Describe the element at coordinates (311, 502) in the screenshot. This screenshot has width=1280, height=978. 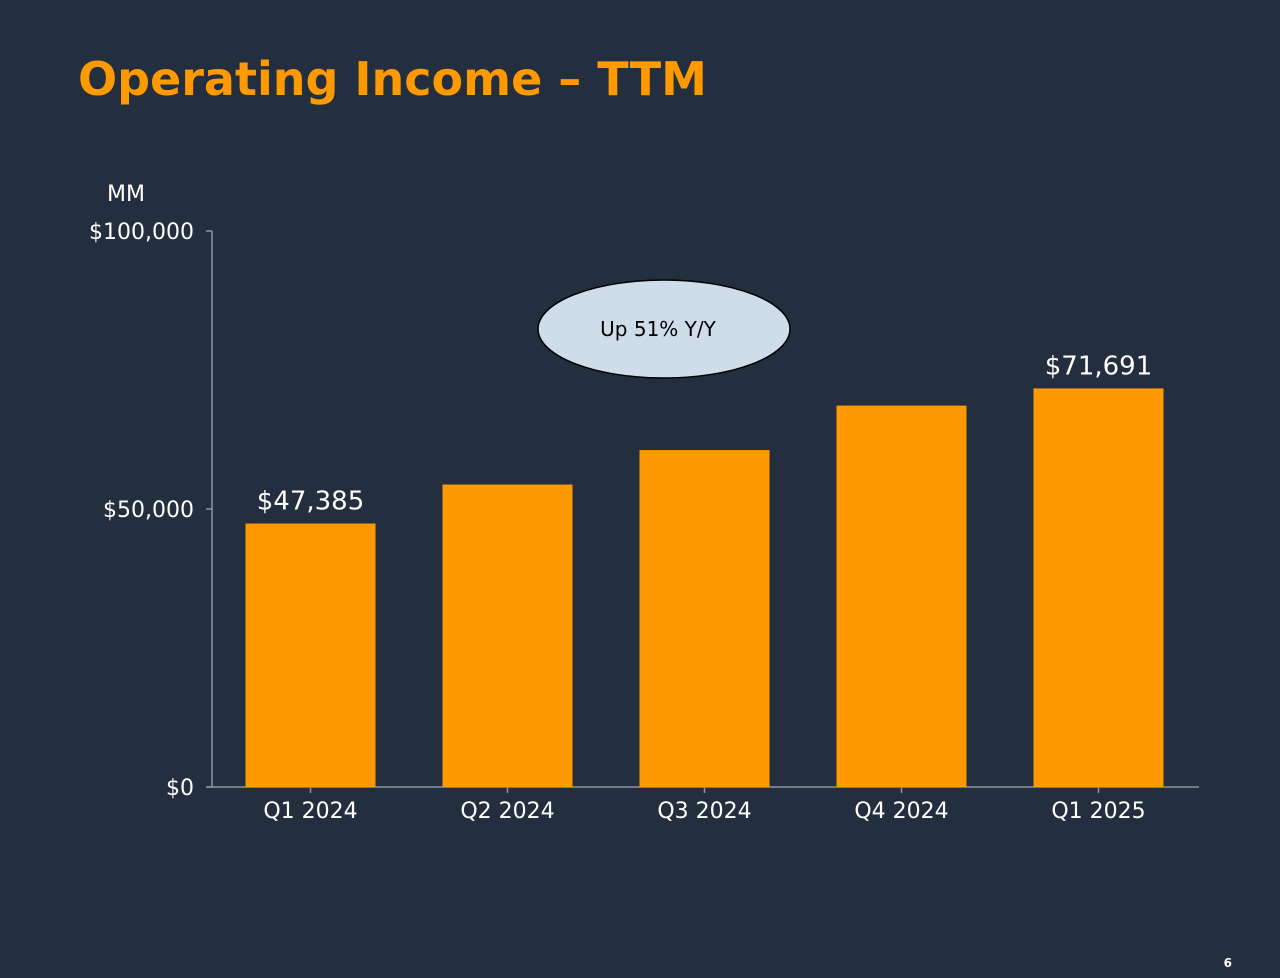
I see `bar-data-label: $47,385` at that location.